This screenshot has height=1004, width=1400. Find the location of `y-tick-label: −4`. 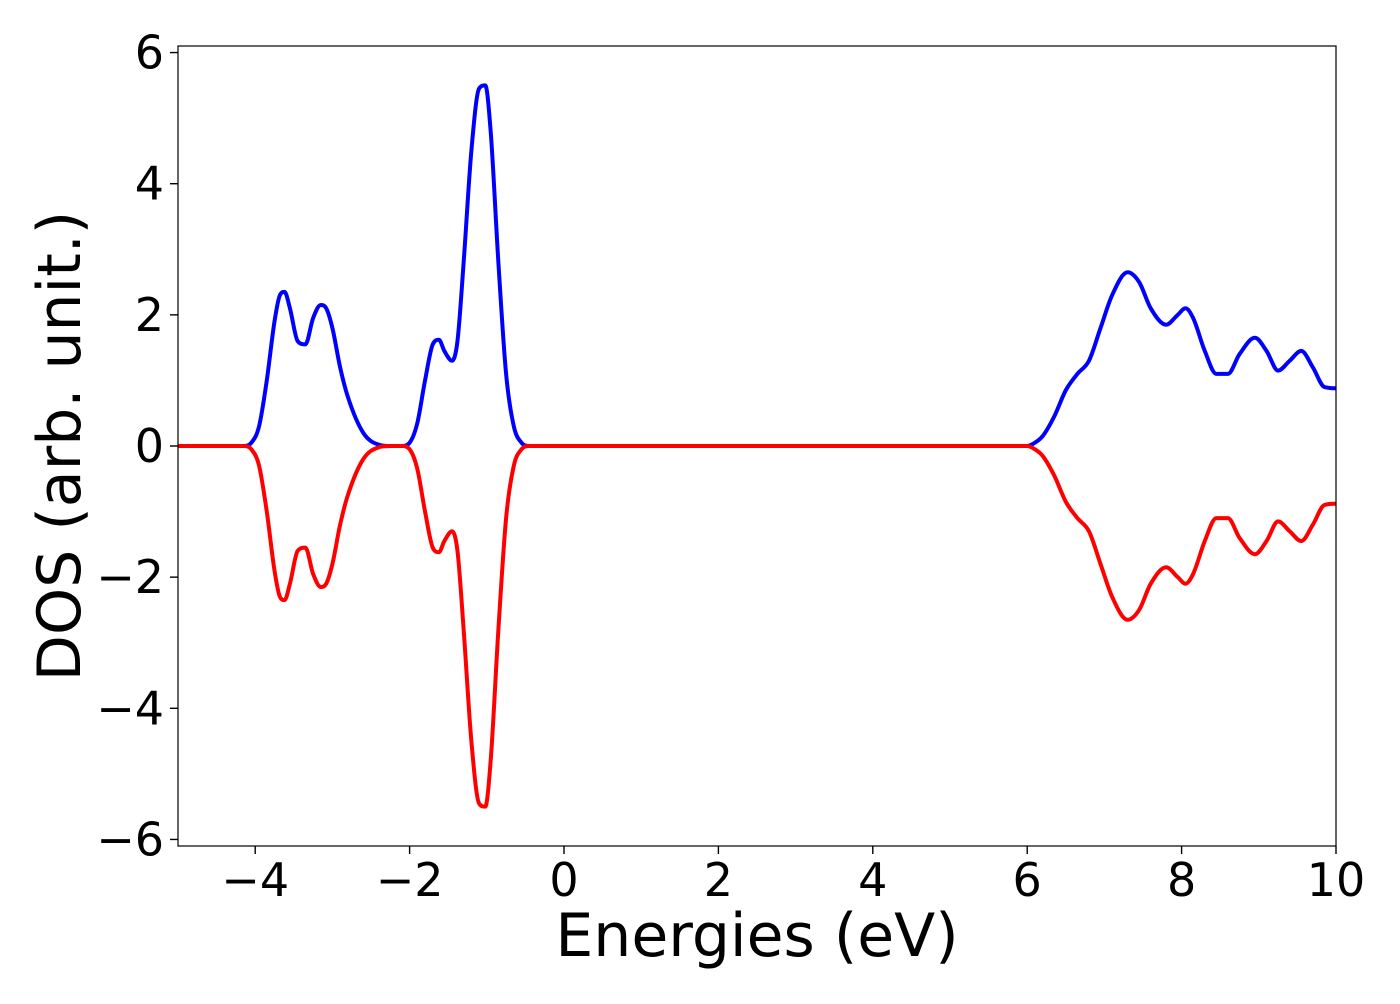

y-tick-label: −4 is located at coordinates (130, 708).